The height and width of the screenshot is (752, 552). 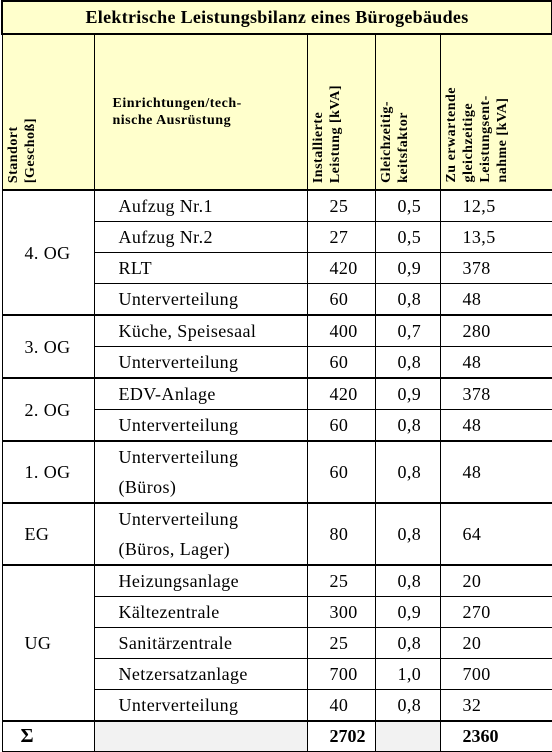 I want to click on table-row: 2. OG EDV-Anlage 420 0,9 378, so click(x=276, y=409).